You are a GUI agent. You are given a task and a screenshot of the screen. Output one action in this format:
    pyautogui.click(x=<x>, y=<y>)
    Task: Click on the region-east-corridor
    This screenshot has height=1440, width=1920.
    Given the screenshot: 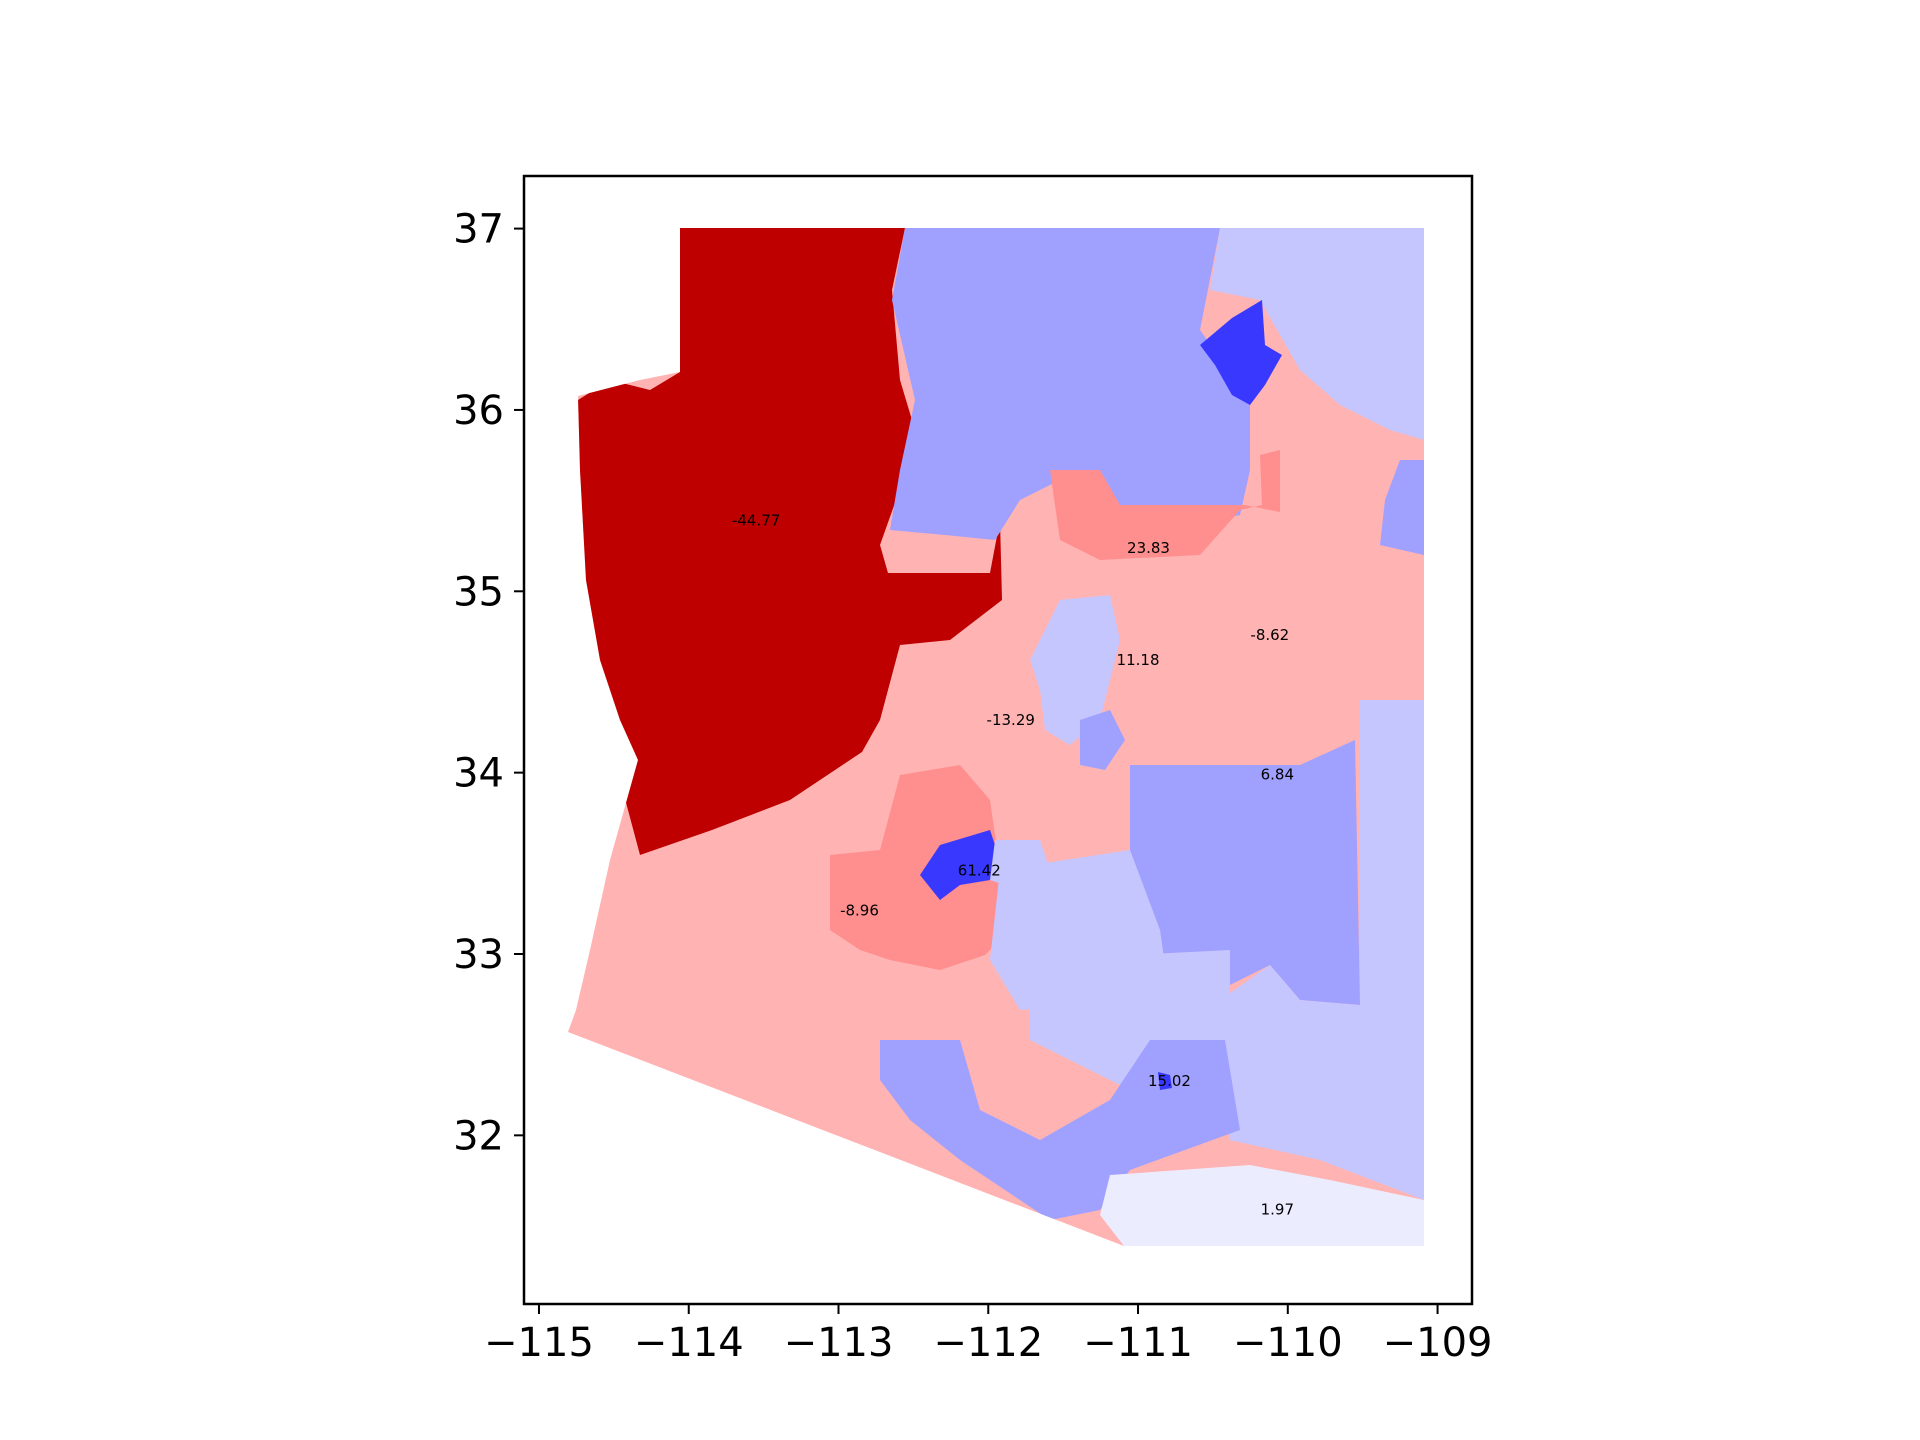 What is the action you would take?
    pyautogui.click(x=1322, y=950)
    